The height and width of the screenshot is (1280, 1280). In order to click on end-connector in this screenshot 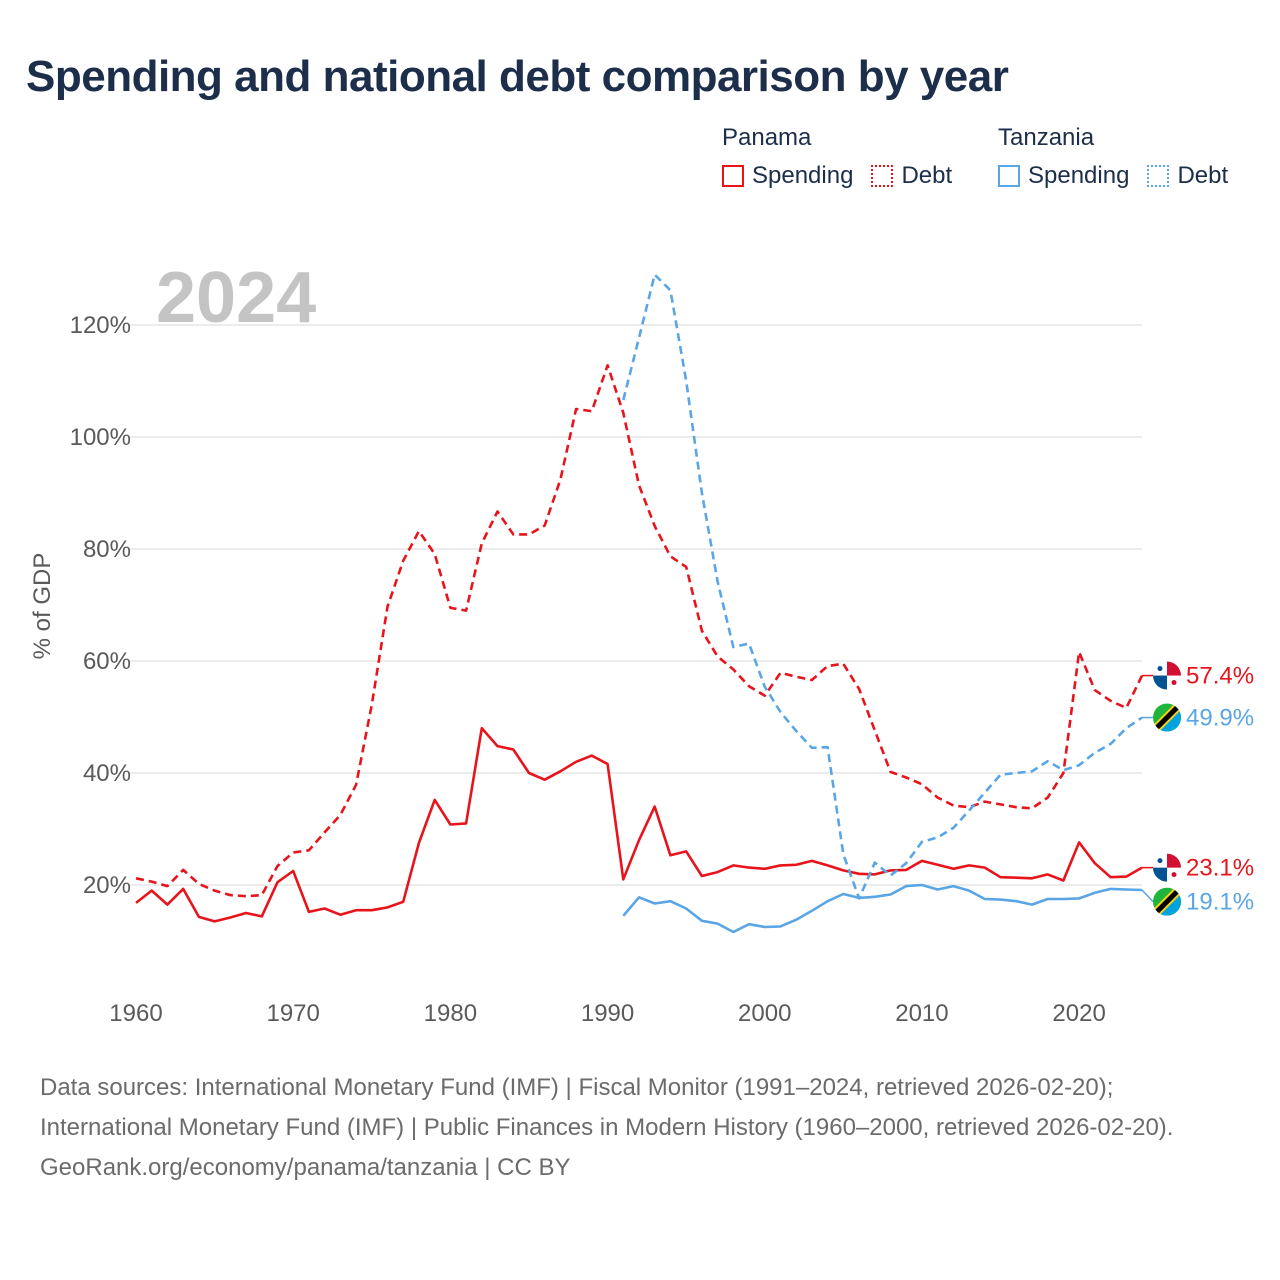, I will do `click(1147, 896)`.